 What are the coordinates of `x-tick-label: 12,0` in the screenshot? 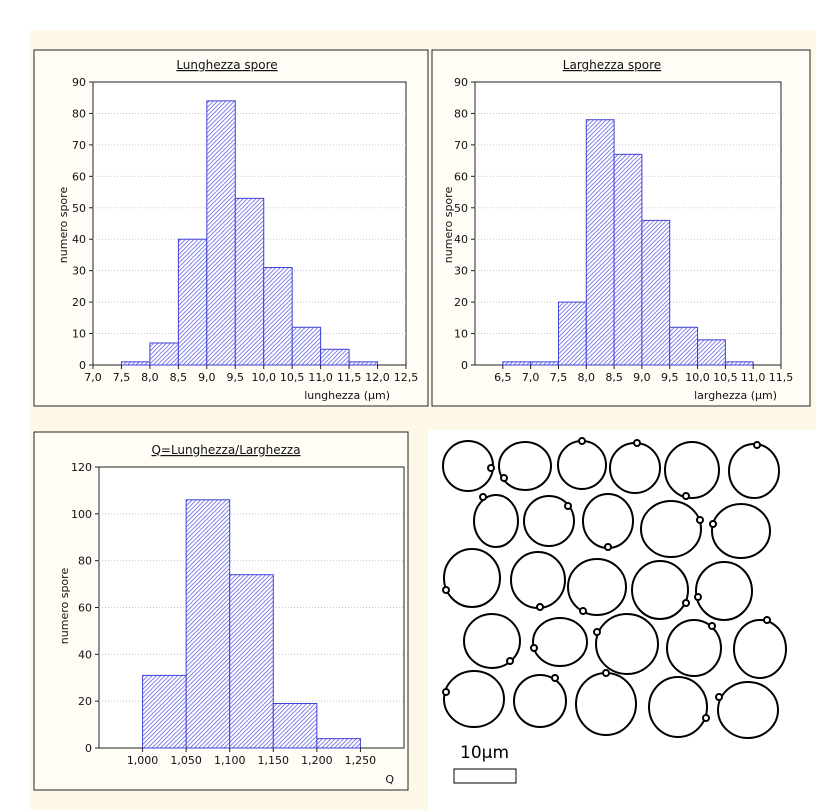 It's located at (377, 377).